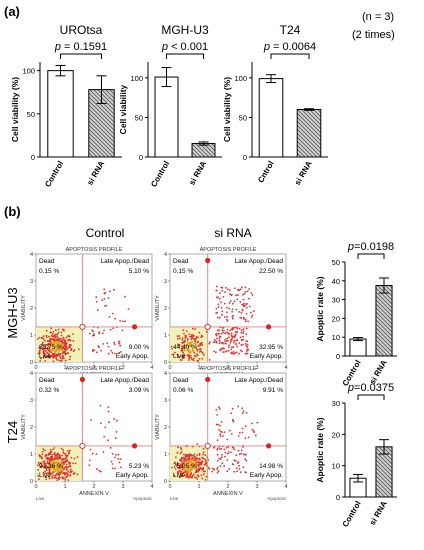  I want to click on x-tick-label: 2, so click(227, 487).